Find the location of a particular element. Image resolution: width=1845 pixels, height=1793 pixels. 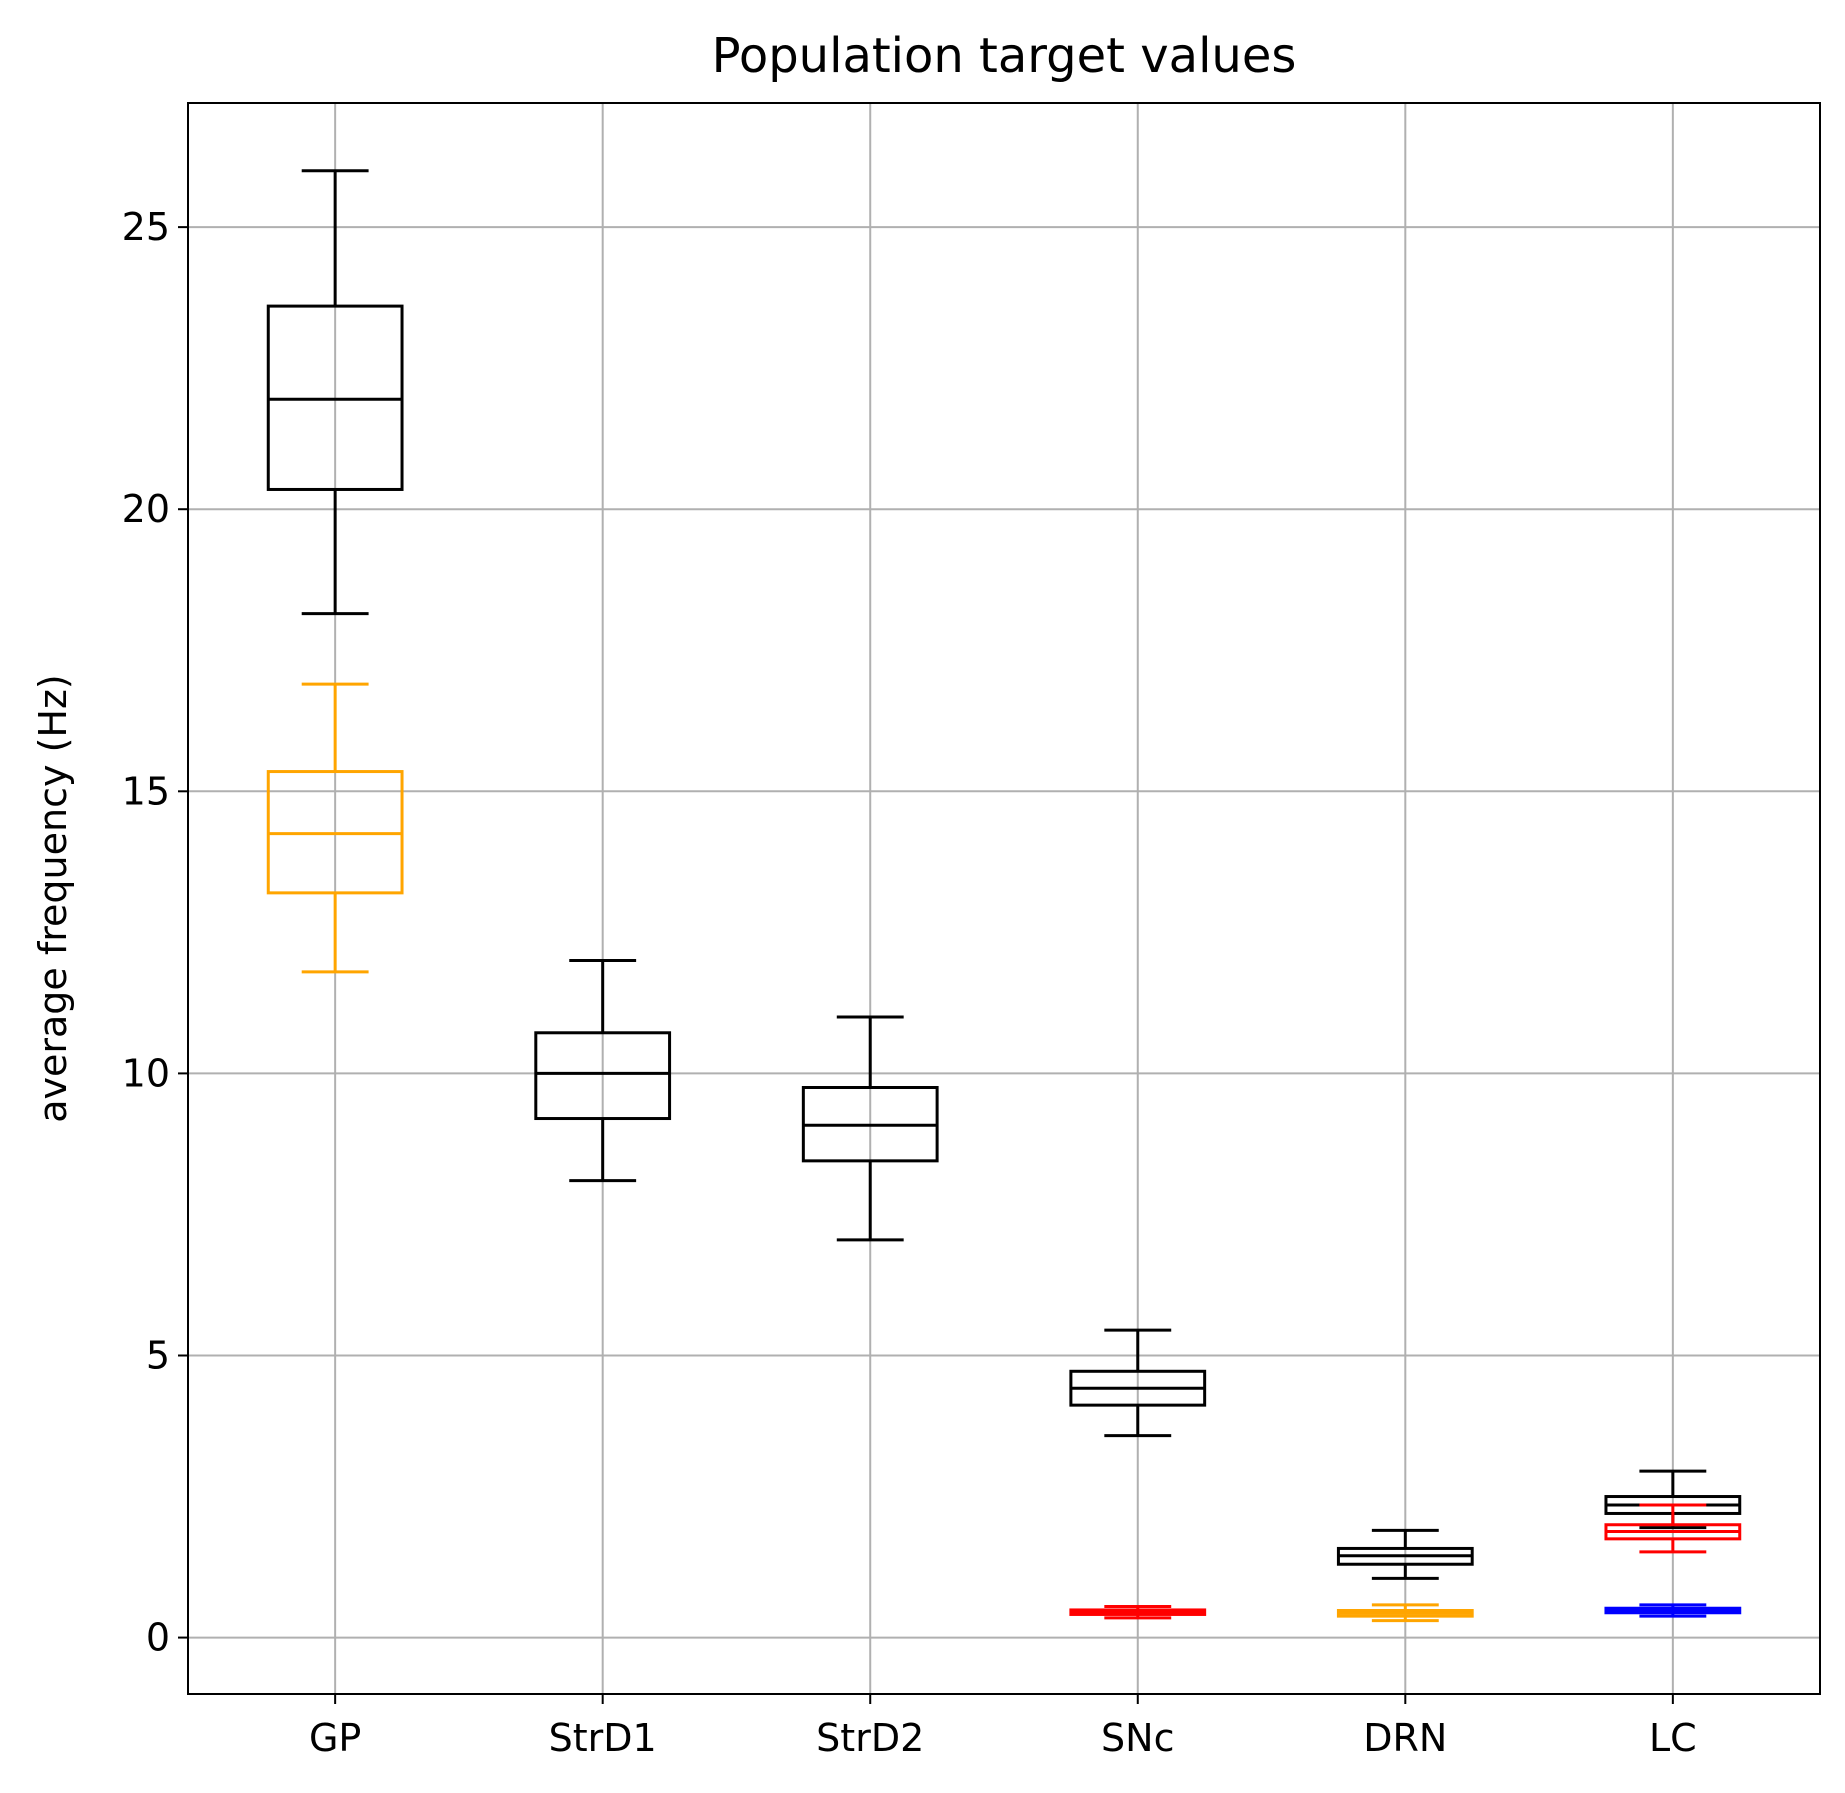

x-tick-label: StrD1 is located at coordinates (603, 1738).